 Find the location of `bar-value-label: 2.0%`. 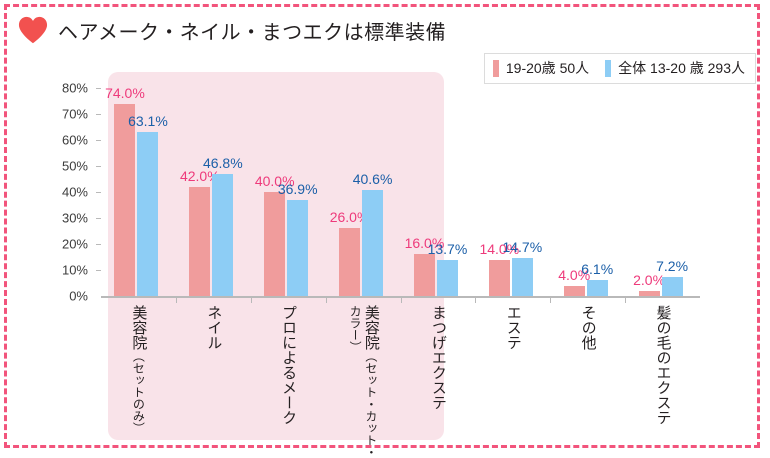

bar-value-label: 2.0% is located at coordinates (649, 279).